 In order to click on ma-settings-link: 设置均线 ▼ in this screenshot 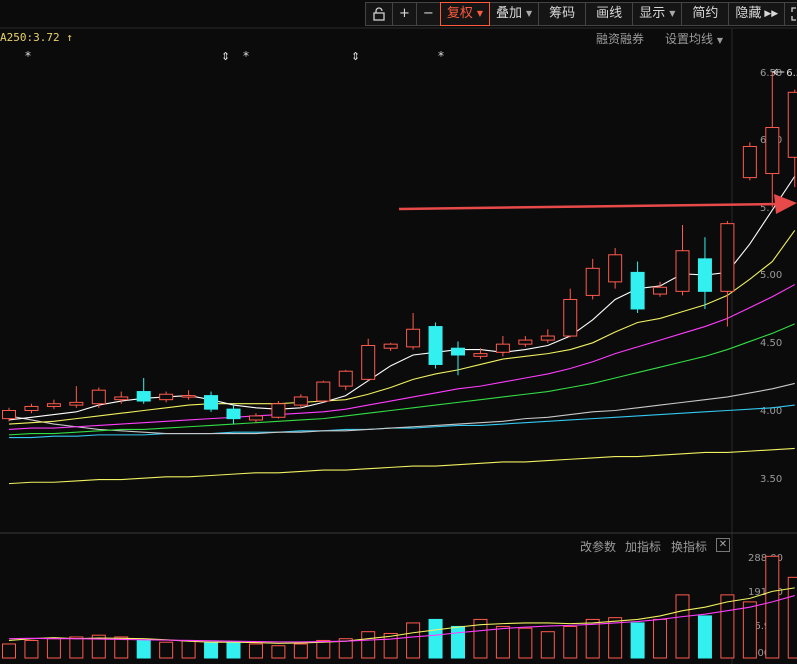, I will do `click(694, 38)`.